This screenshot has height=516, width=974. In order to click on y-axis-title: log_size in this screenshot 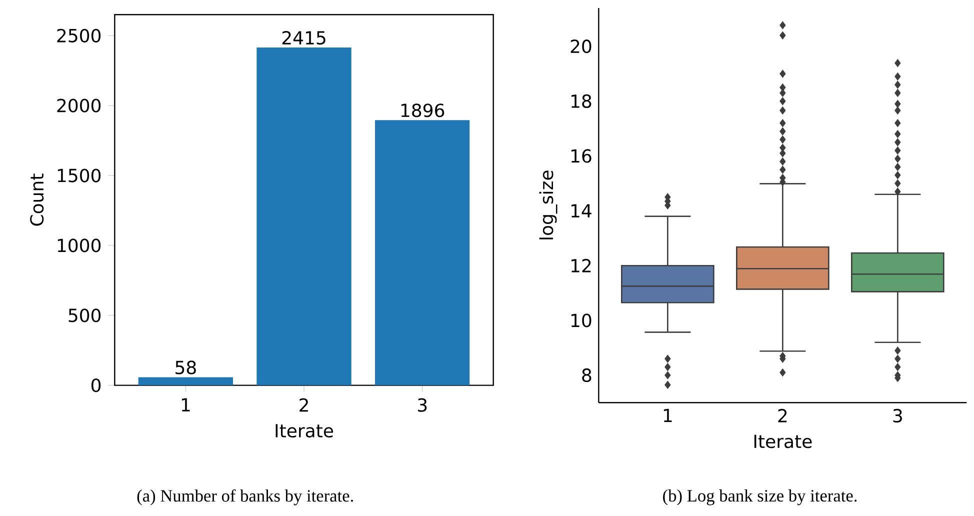, I will do `click(548, 205)`.